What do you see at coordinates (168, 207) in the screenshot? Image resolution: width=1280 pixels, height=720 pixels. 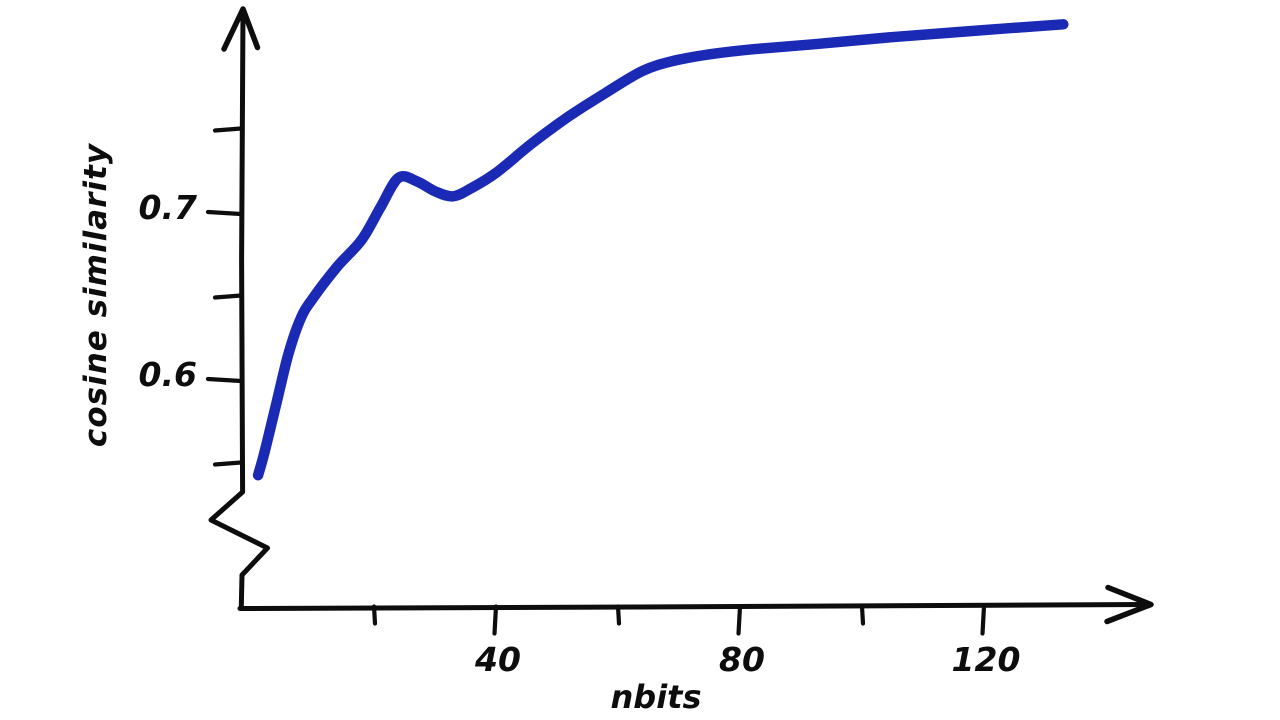 I see `y-tick-label-0.7: 0.7` at bounding box center [168, 207].